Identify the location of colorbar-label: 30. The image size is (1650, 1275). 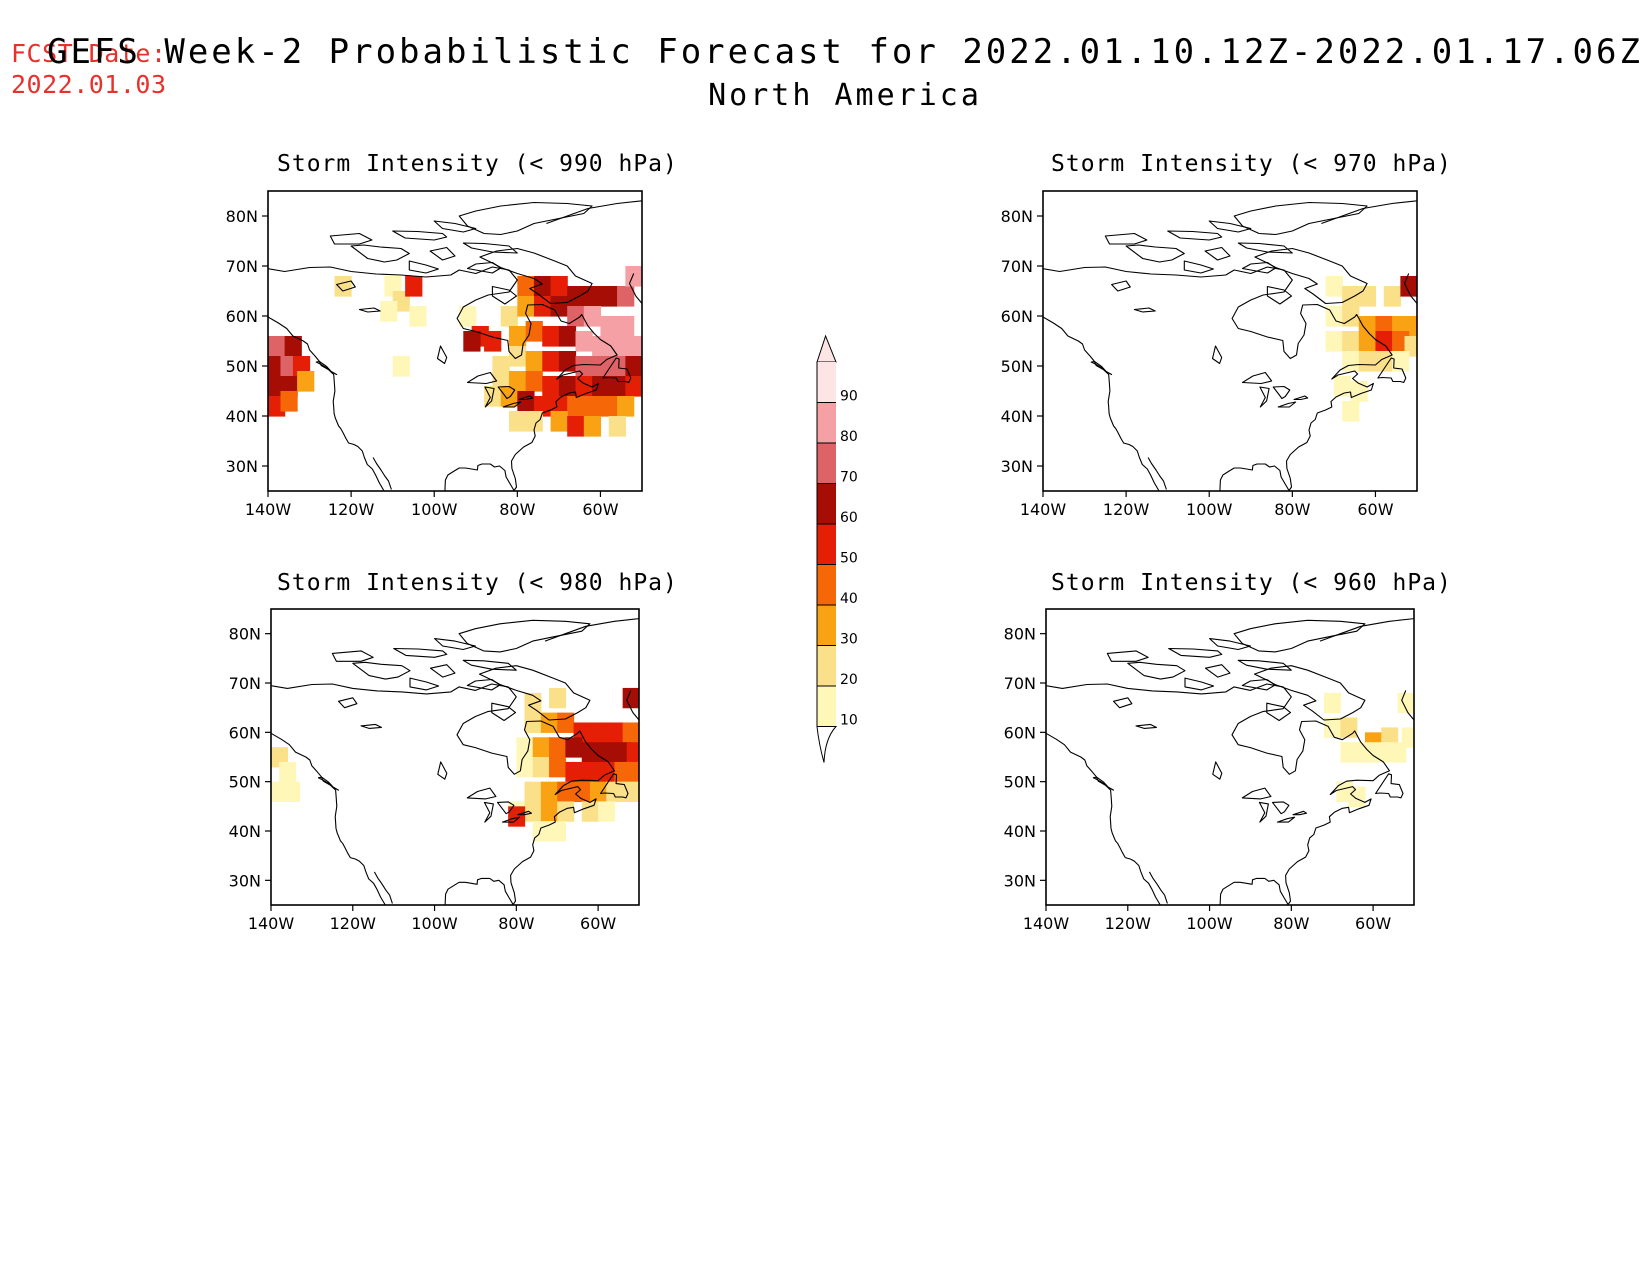
(849, 640).